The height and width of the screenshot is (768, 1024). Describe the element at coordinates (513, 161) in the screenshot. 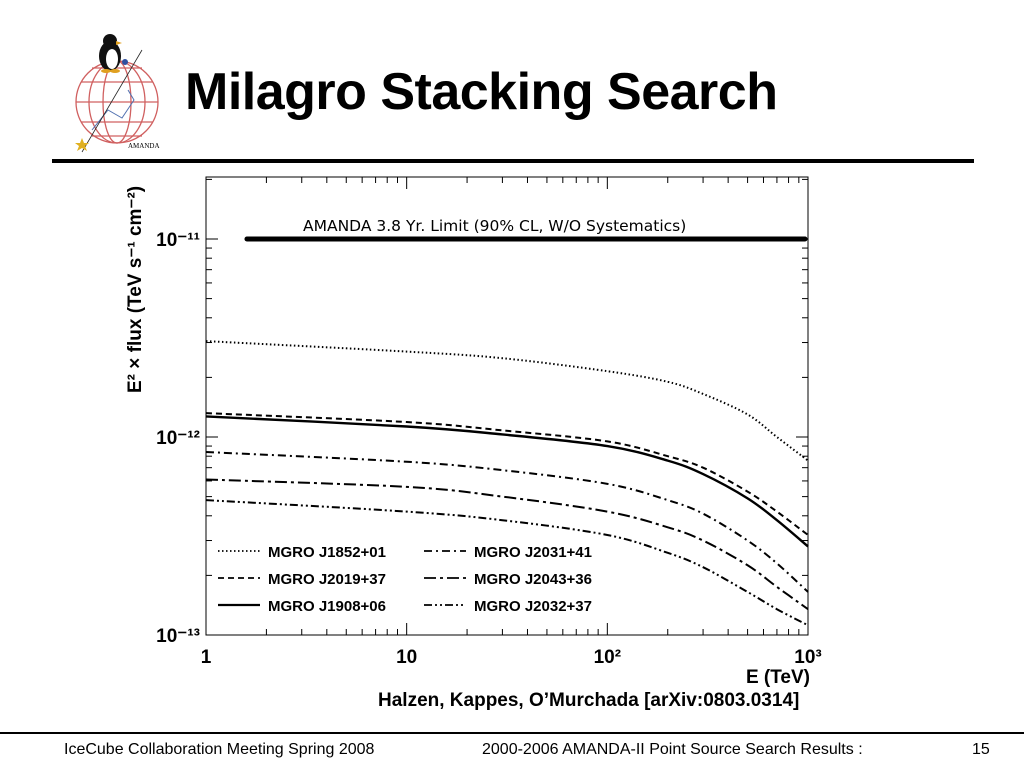

I see `title-divider` at that location.